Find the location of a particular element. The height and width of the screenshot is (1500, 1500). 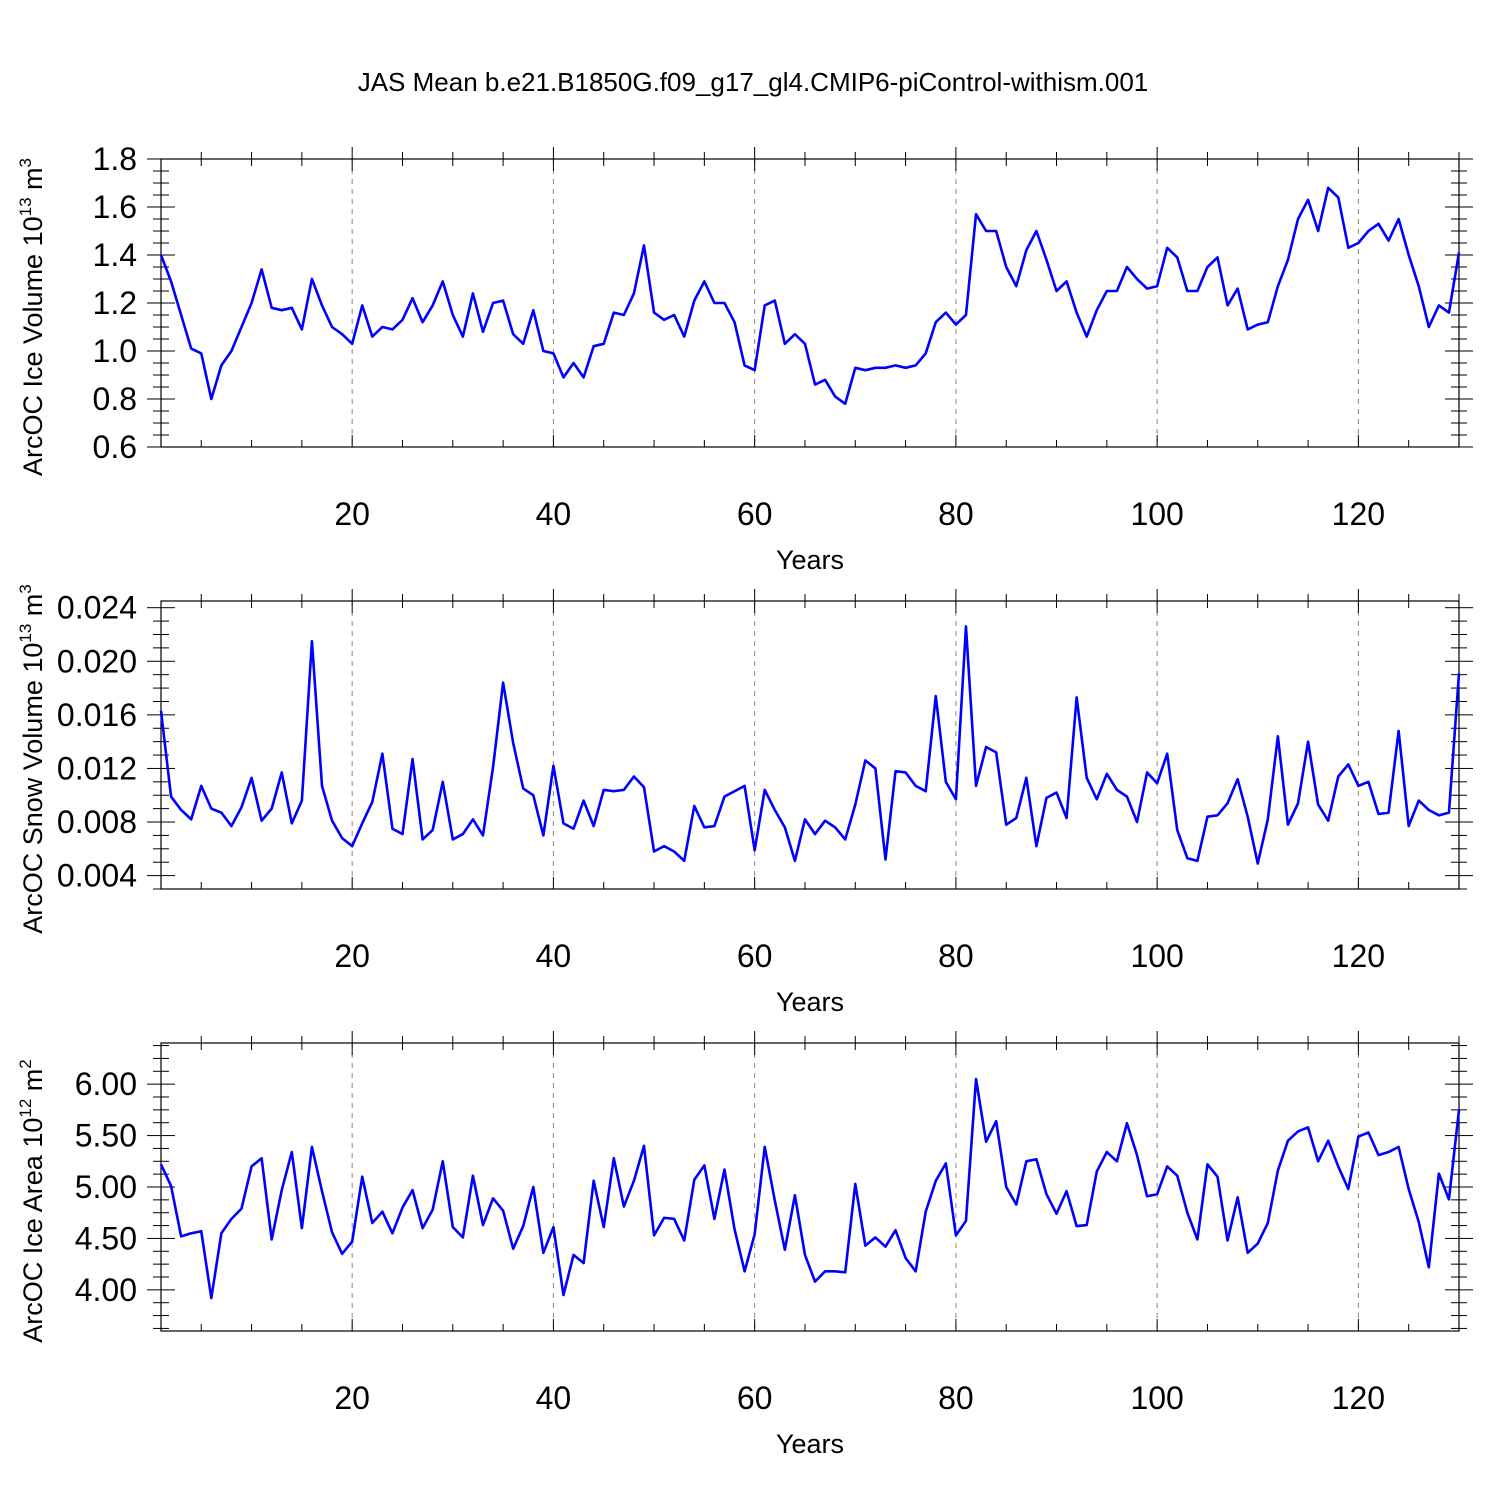

y-tick-label: 0.012 is located at coordinates (97, 768).